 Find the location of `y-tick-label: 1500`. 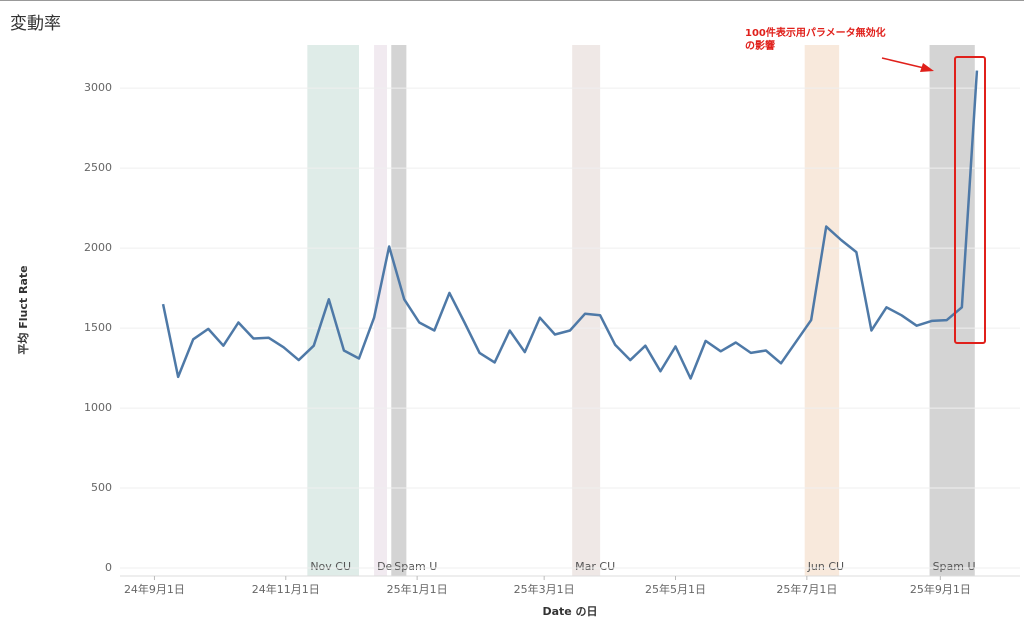

y-tick-label: 1500 is located at coordinates (98, 327).